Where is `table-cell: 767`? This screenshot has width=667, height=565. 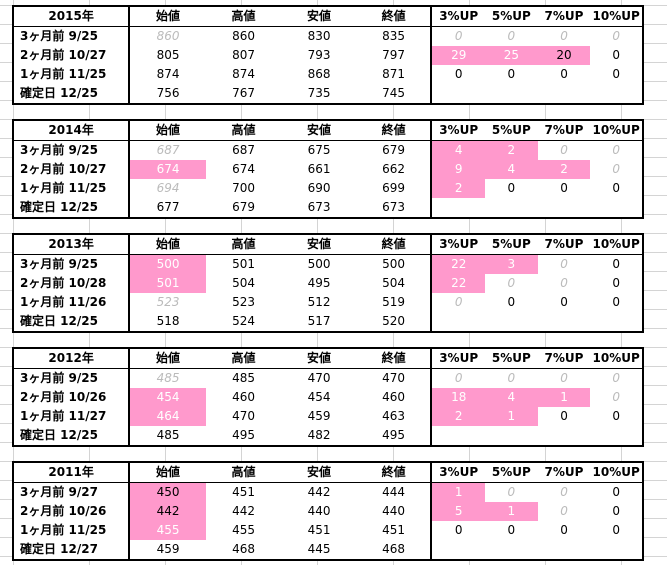
table-cell: 767 is located at coordinates (244, 93).